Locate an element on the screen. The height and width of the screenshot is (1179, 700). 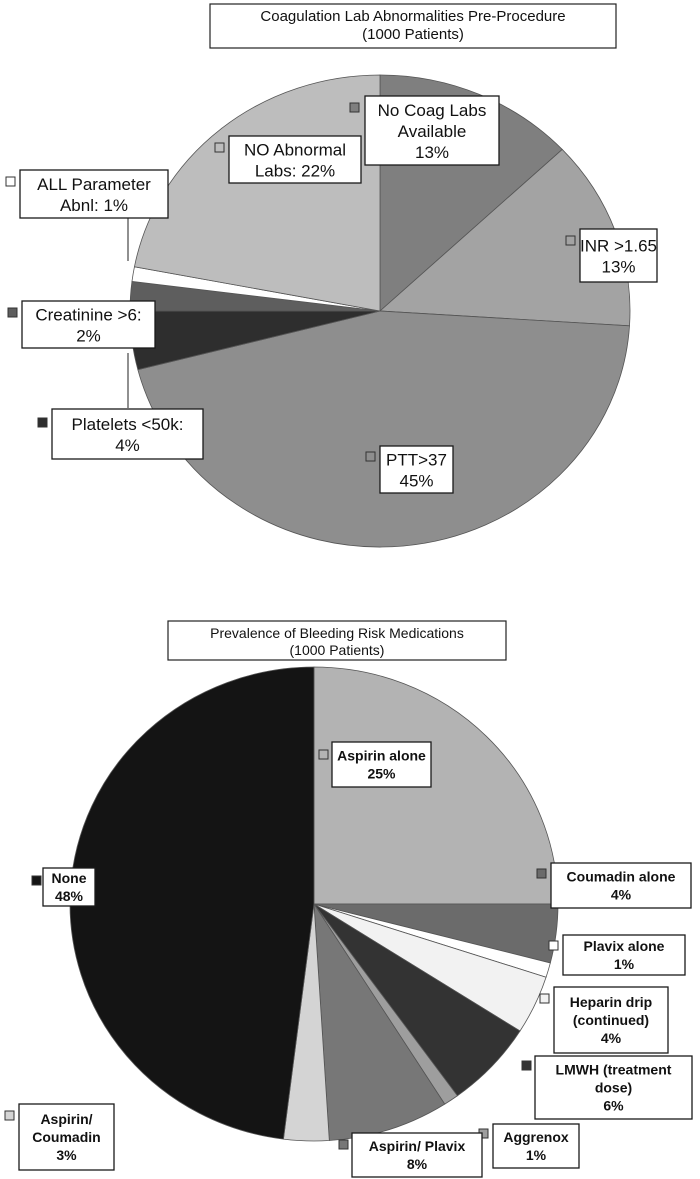
data-label-2-8: Aspirin/Coumadin 3% is located at coordinates (59, 1137).